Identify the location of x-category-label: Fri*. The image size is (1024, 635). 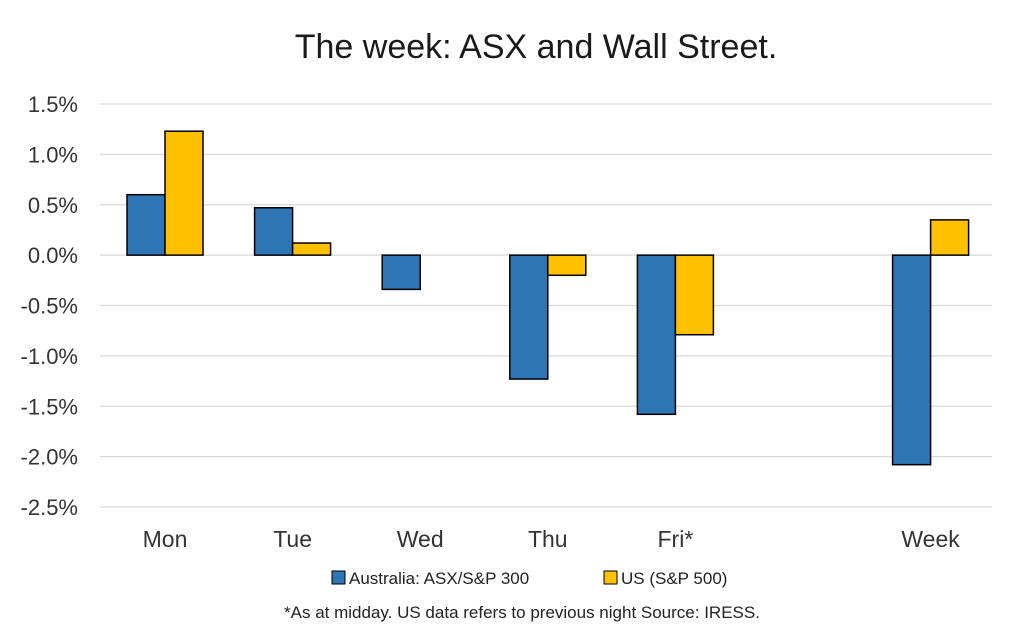
(676, 539).